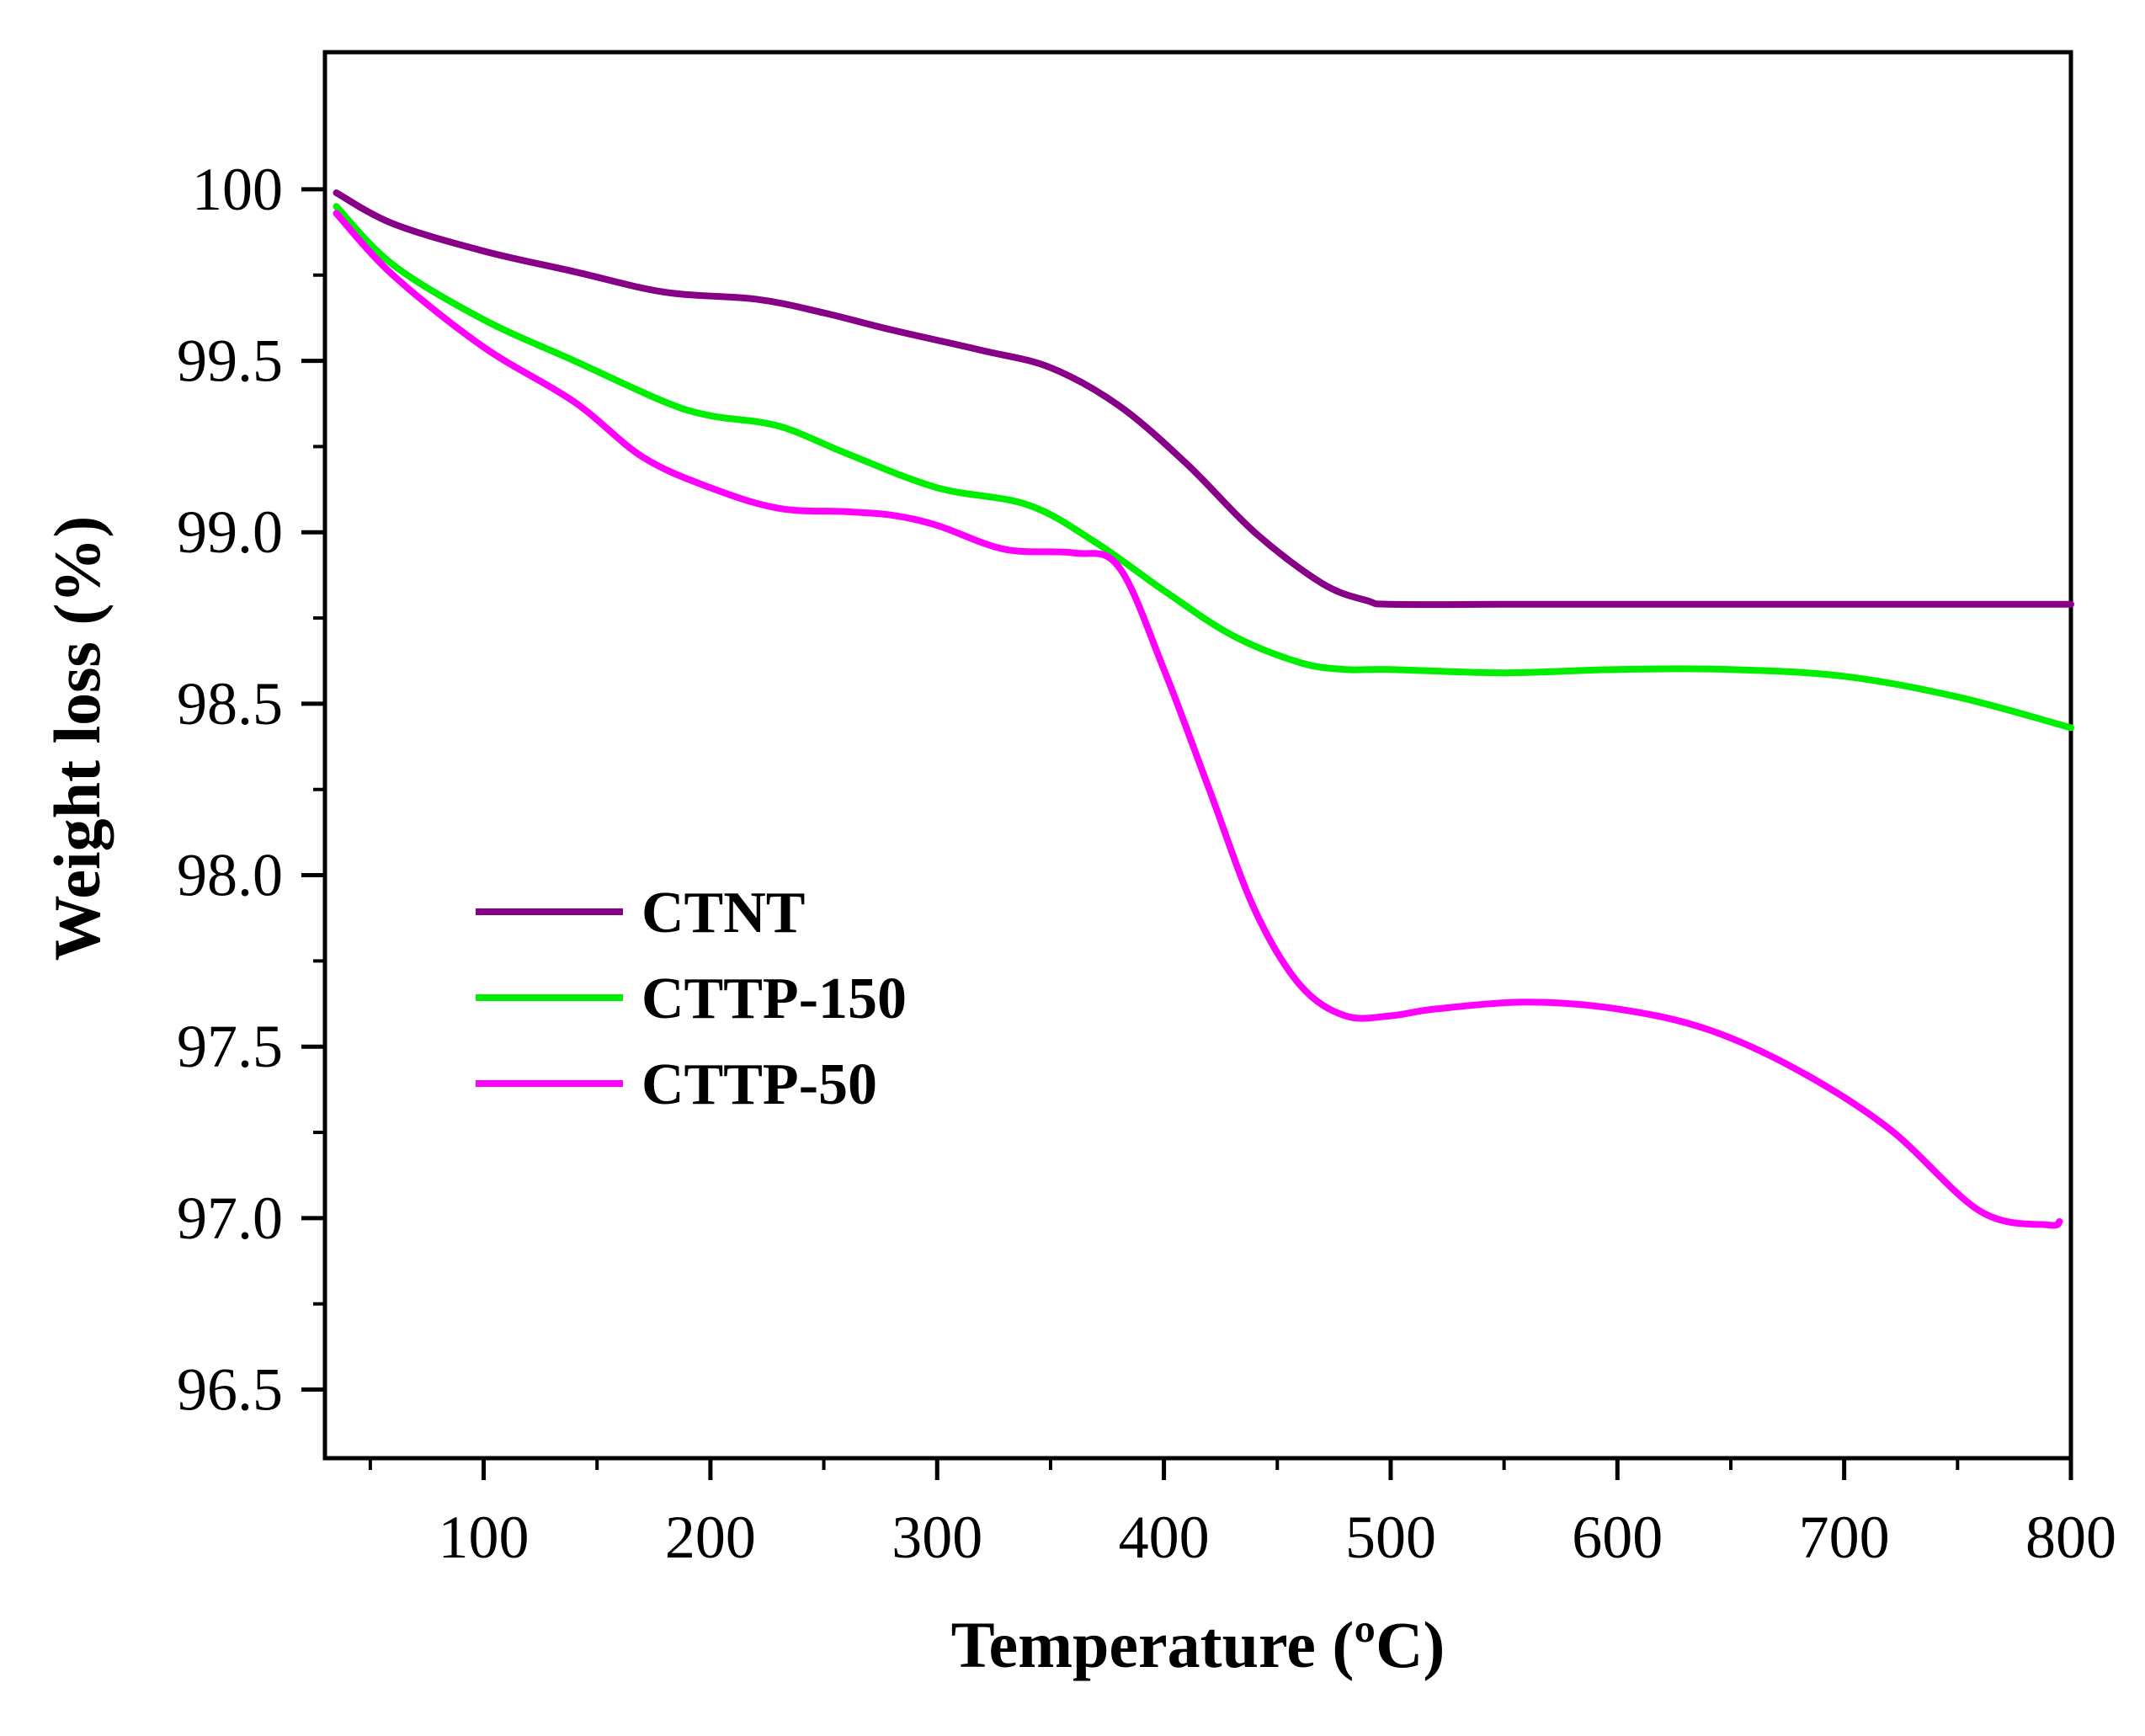  I want to click on y-tick-label: 97.0, so click(230, 1218).